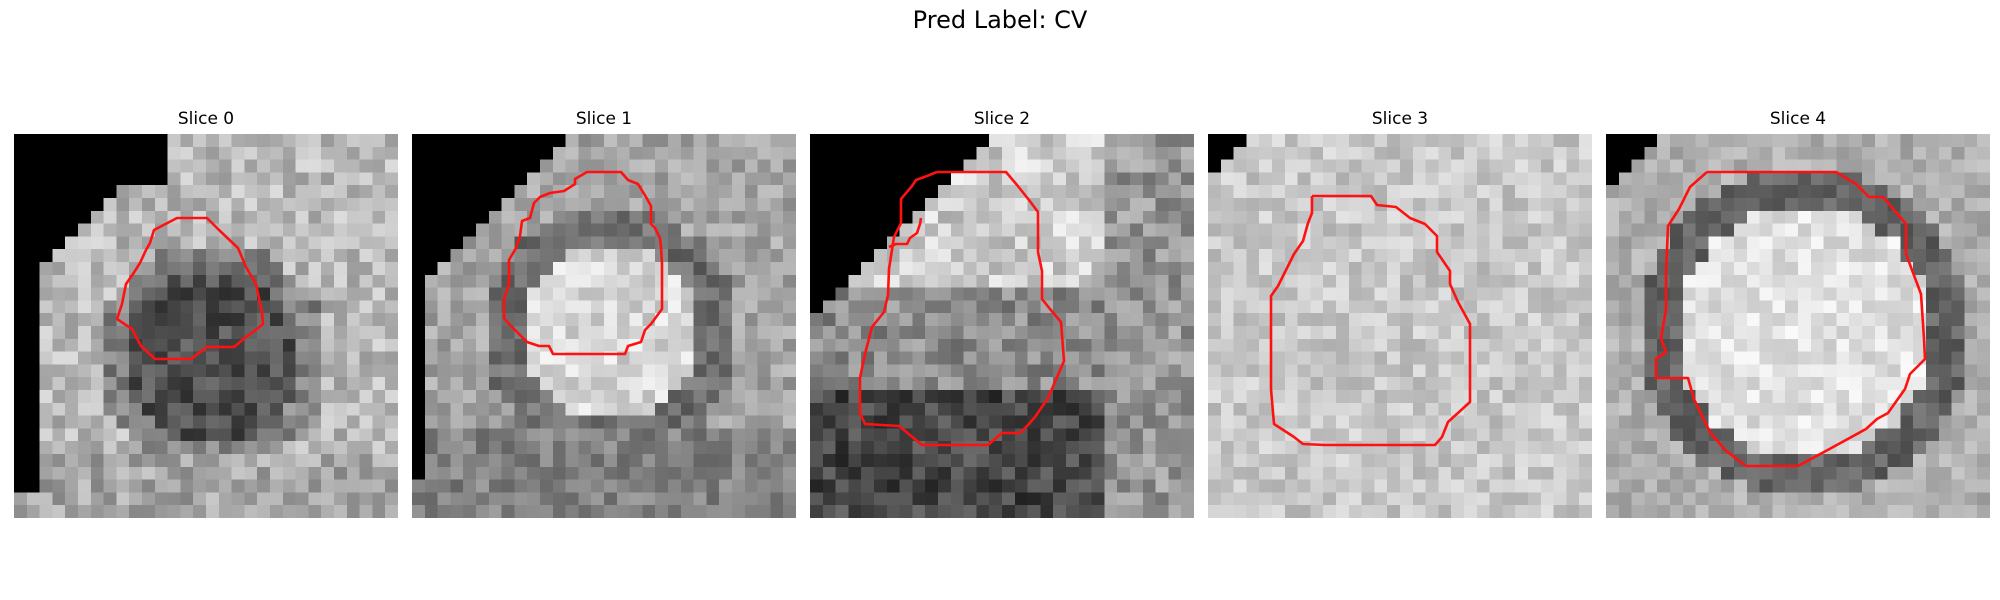 Image resolution: width=2000 pixels, height=600 pixels. I want to click on slice-panel-3: Slice 3, so click(1400, 311).